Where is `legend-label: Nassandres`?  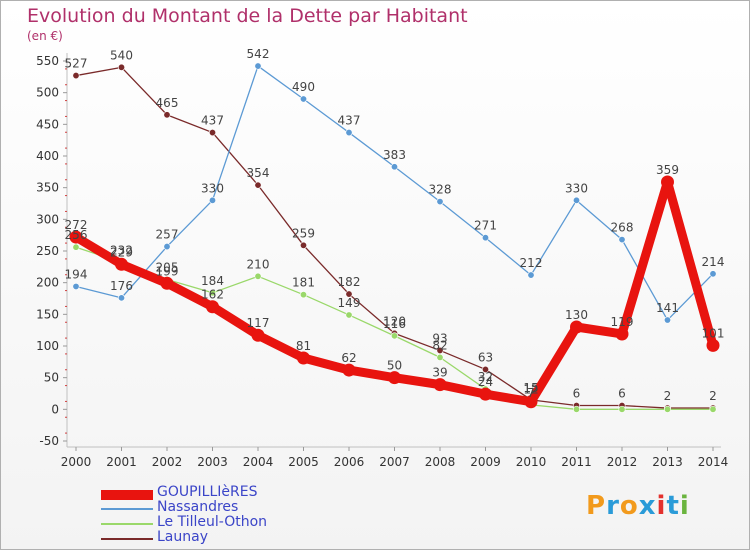 legend-label: Nassandres is located at coordinates (198, 507).